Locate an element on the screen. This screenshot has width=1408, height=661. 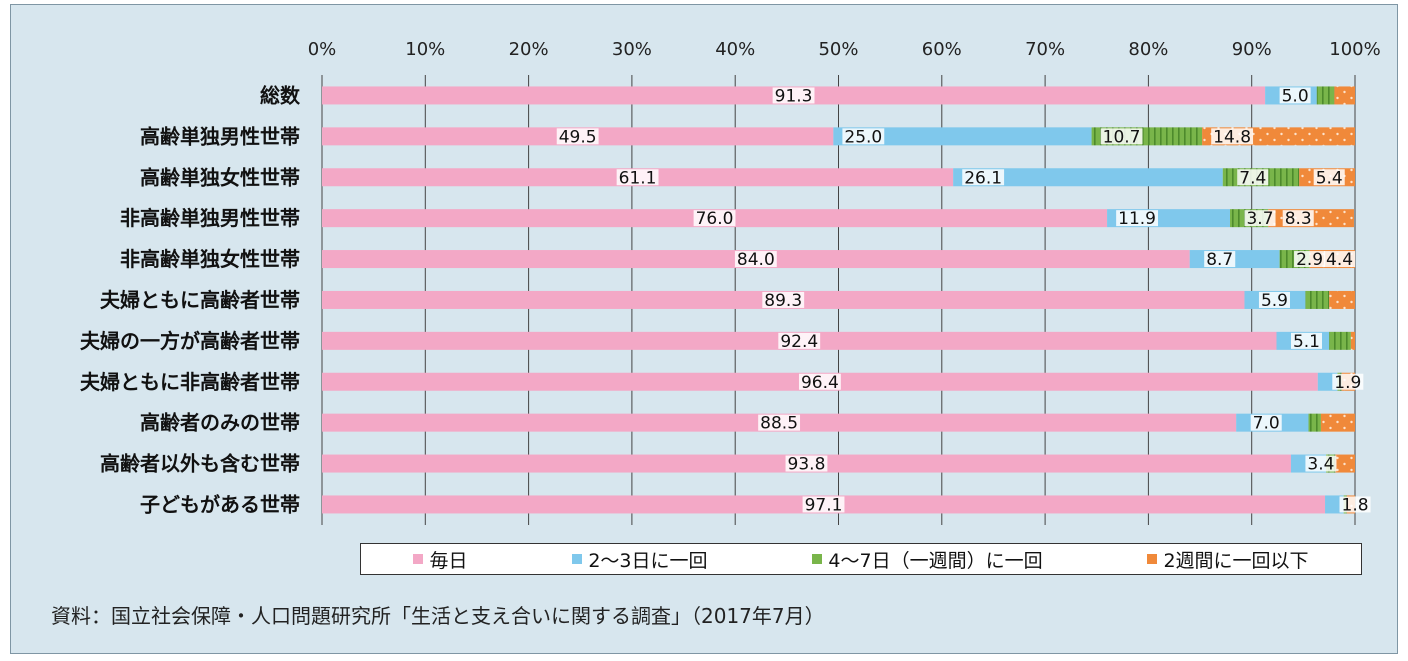
legend-item: 毎日 is located at coordinates (440, 559).